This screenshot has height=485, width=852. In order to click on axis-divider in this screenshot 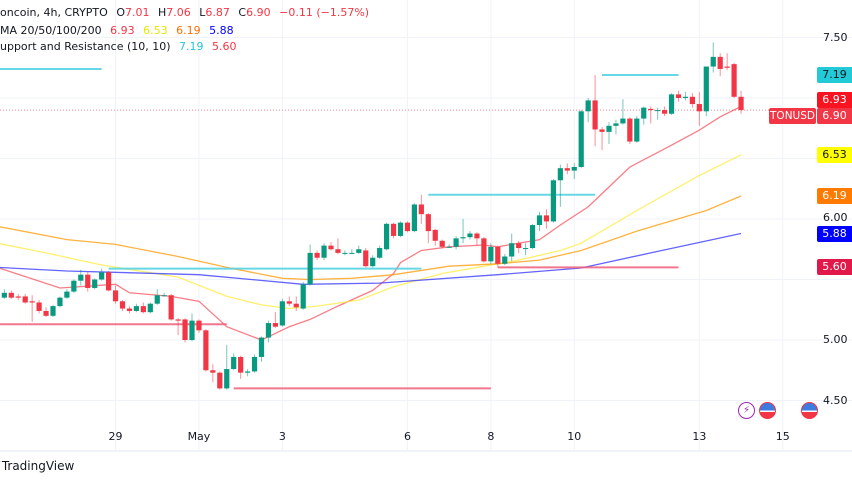, I will do `click(426, 451)`.